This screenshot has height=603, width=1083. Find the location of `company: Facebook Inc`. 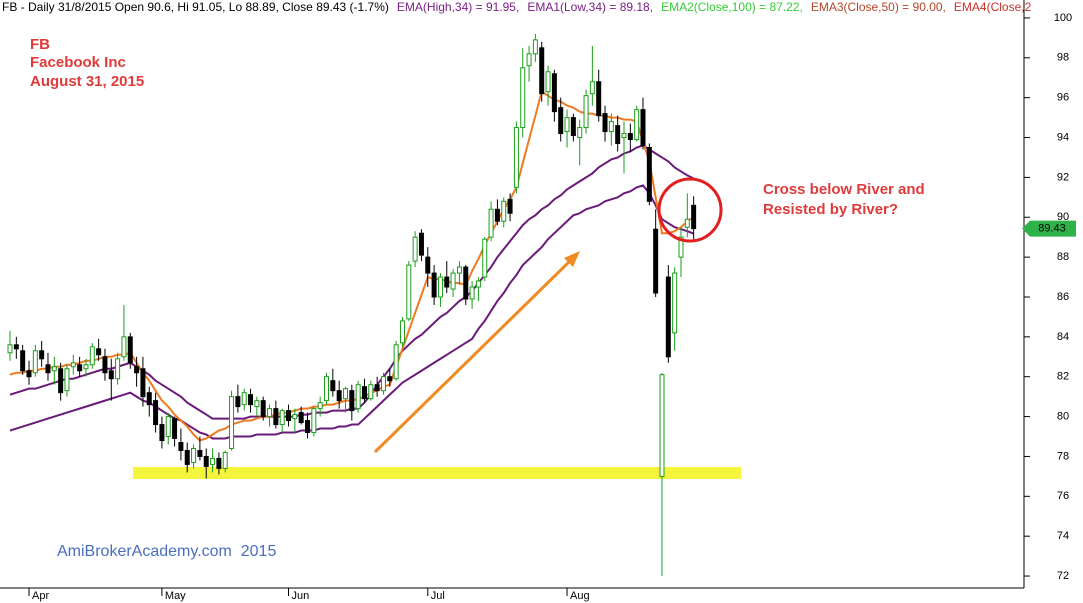

company: Facebook Inc is located at coordinates (78, 62).